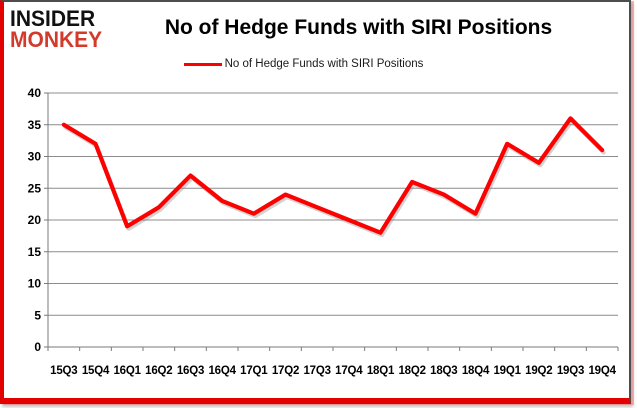 The height and width of the screenshot is (408, 637). Describe the element at coordinates (202, 64) in the screenshot. I see `legend-line-swatch` at that location.